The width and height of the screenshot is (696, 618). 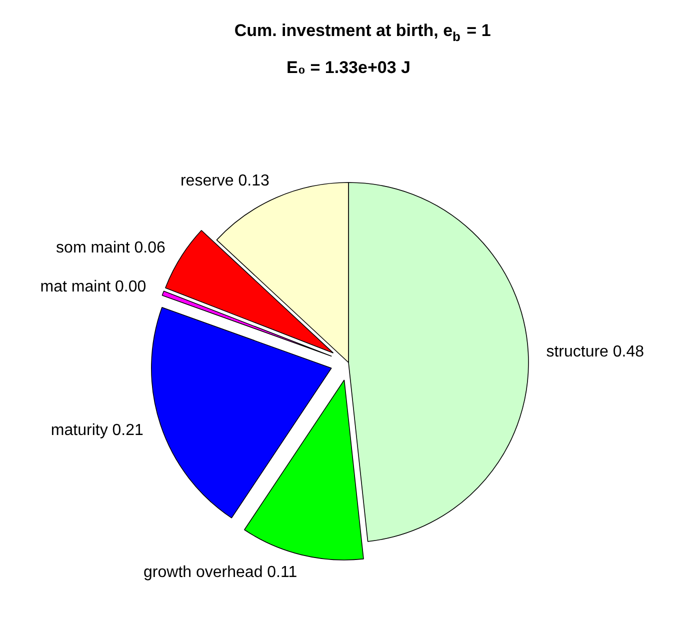 I want to click on slice-label: growth overhead 0.11, so click(x=221, y=572).